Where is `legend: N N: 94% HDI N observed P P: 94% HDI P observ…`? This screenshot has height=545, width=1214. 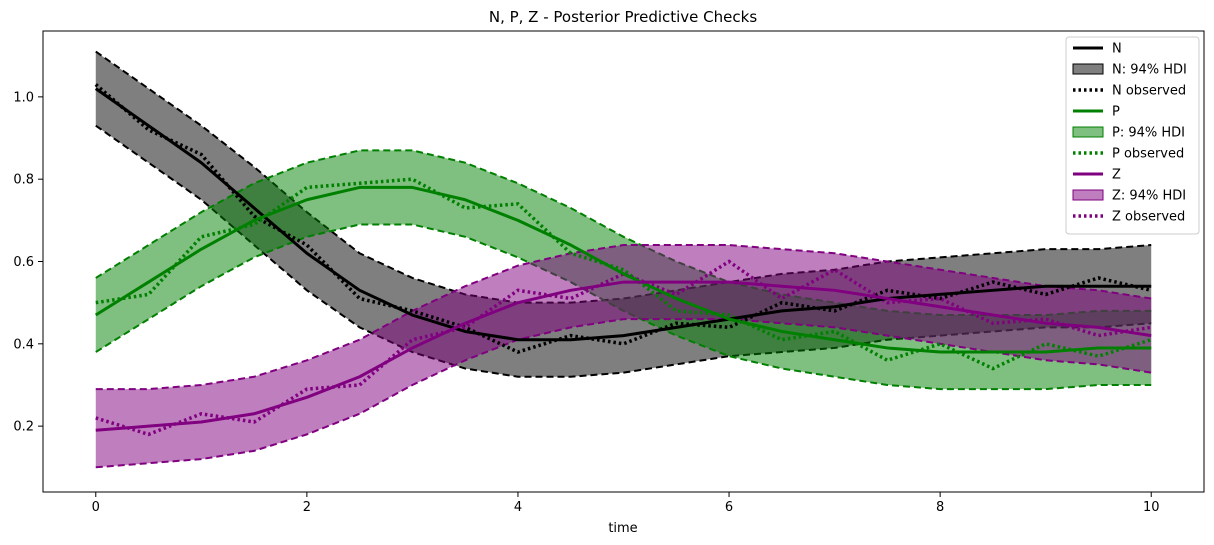 legend: N N: 94% HDI N observed P P: 94% HDI P observ… is located at coordinates (1132, 135).